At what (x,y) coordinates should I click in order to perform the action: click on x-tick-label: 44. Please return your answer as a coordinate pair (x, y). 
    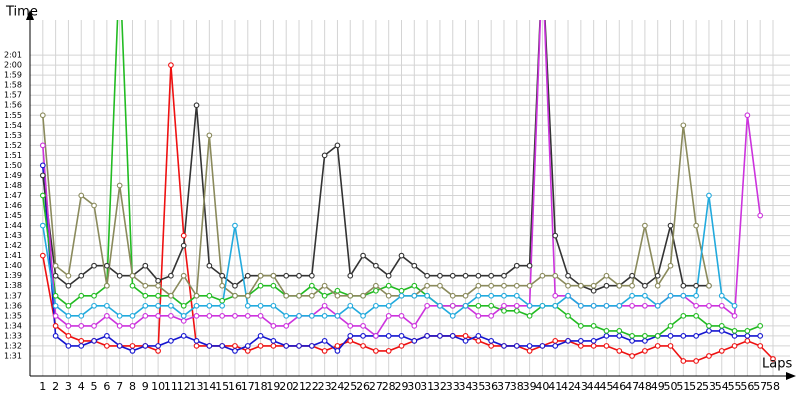
    Looking at the image, I should click on (594, 386).